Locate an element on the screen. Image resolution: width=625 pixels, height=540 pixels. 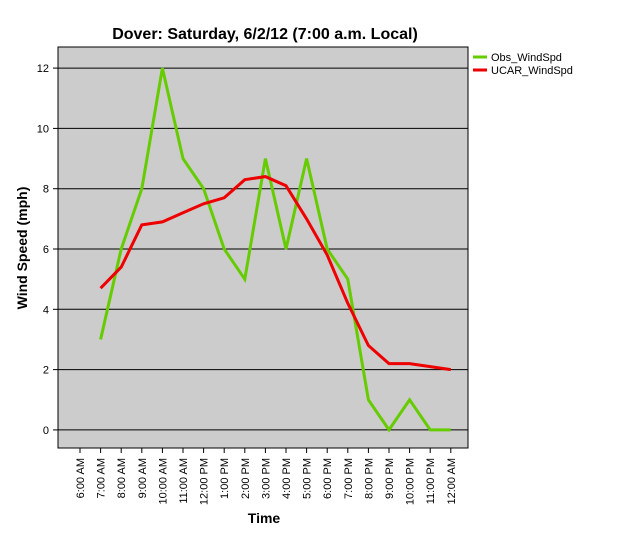
x-tick-label: 9:00 AM is located at coordinates (143, 478).